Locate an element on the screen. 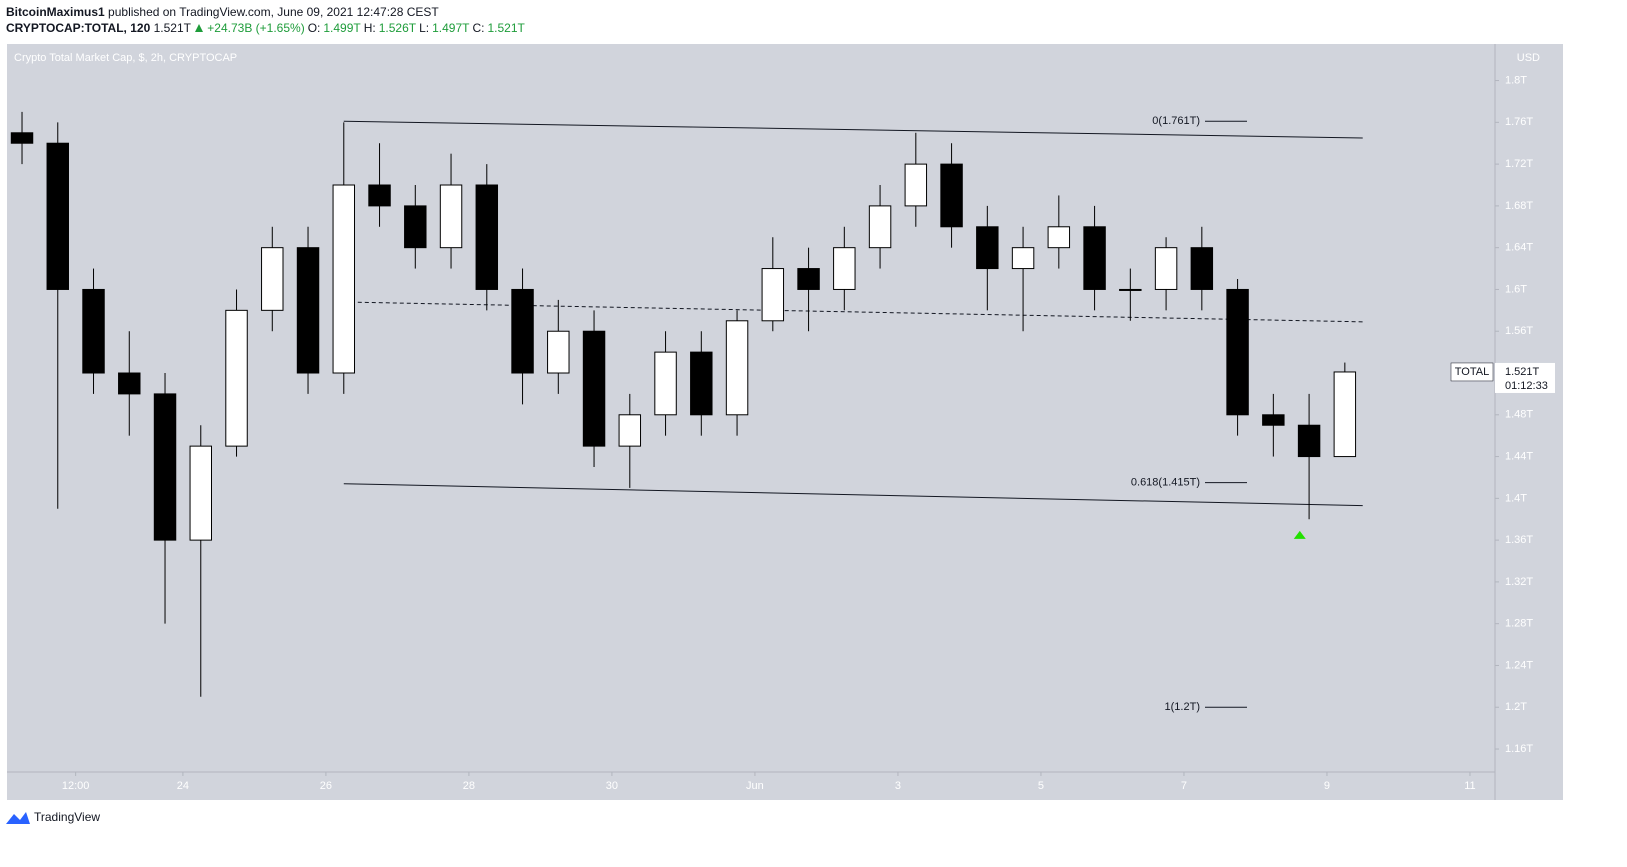 The image size is (1627, 867). price-name-box is located at coordinates (1472, 372).